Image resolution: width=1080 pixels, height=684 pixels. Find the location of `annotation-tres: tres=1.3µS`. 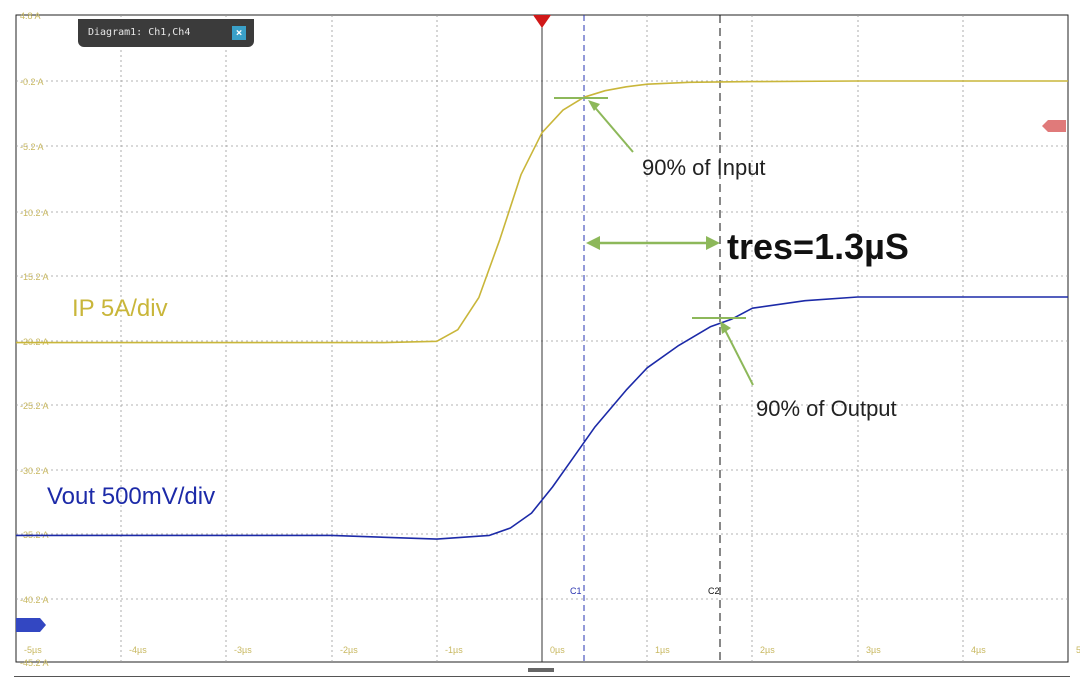

annotation-tres: tres=1.3µS is located at coordinates (818, 246).